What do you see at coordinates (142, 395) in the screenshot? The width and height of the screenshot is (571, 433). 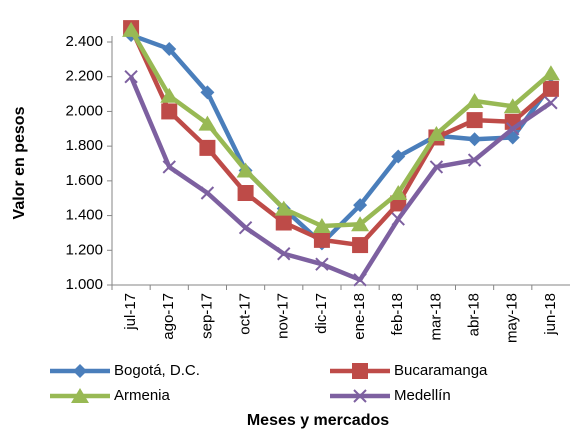 I see `legend-label: Armenia` at bounding box center [142, 395].